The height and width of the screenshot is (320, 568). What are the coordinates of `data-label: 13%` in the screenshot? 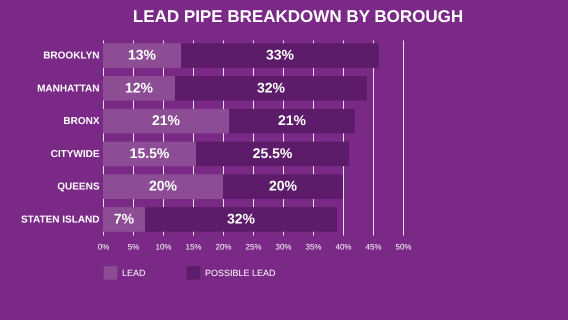 It's located at (142, 54).